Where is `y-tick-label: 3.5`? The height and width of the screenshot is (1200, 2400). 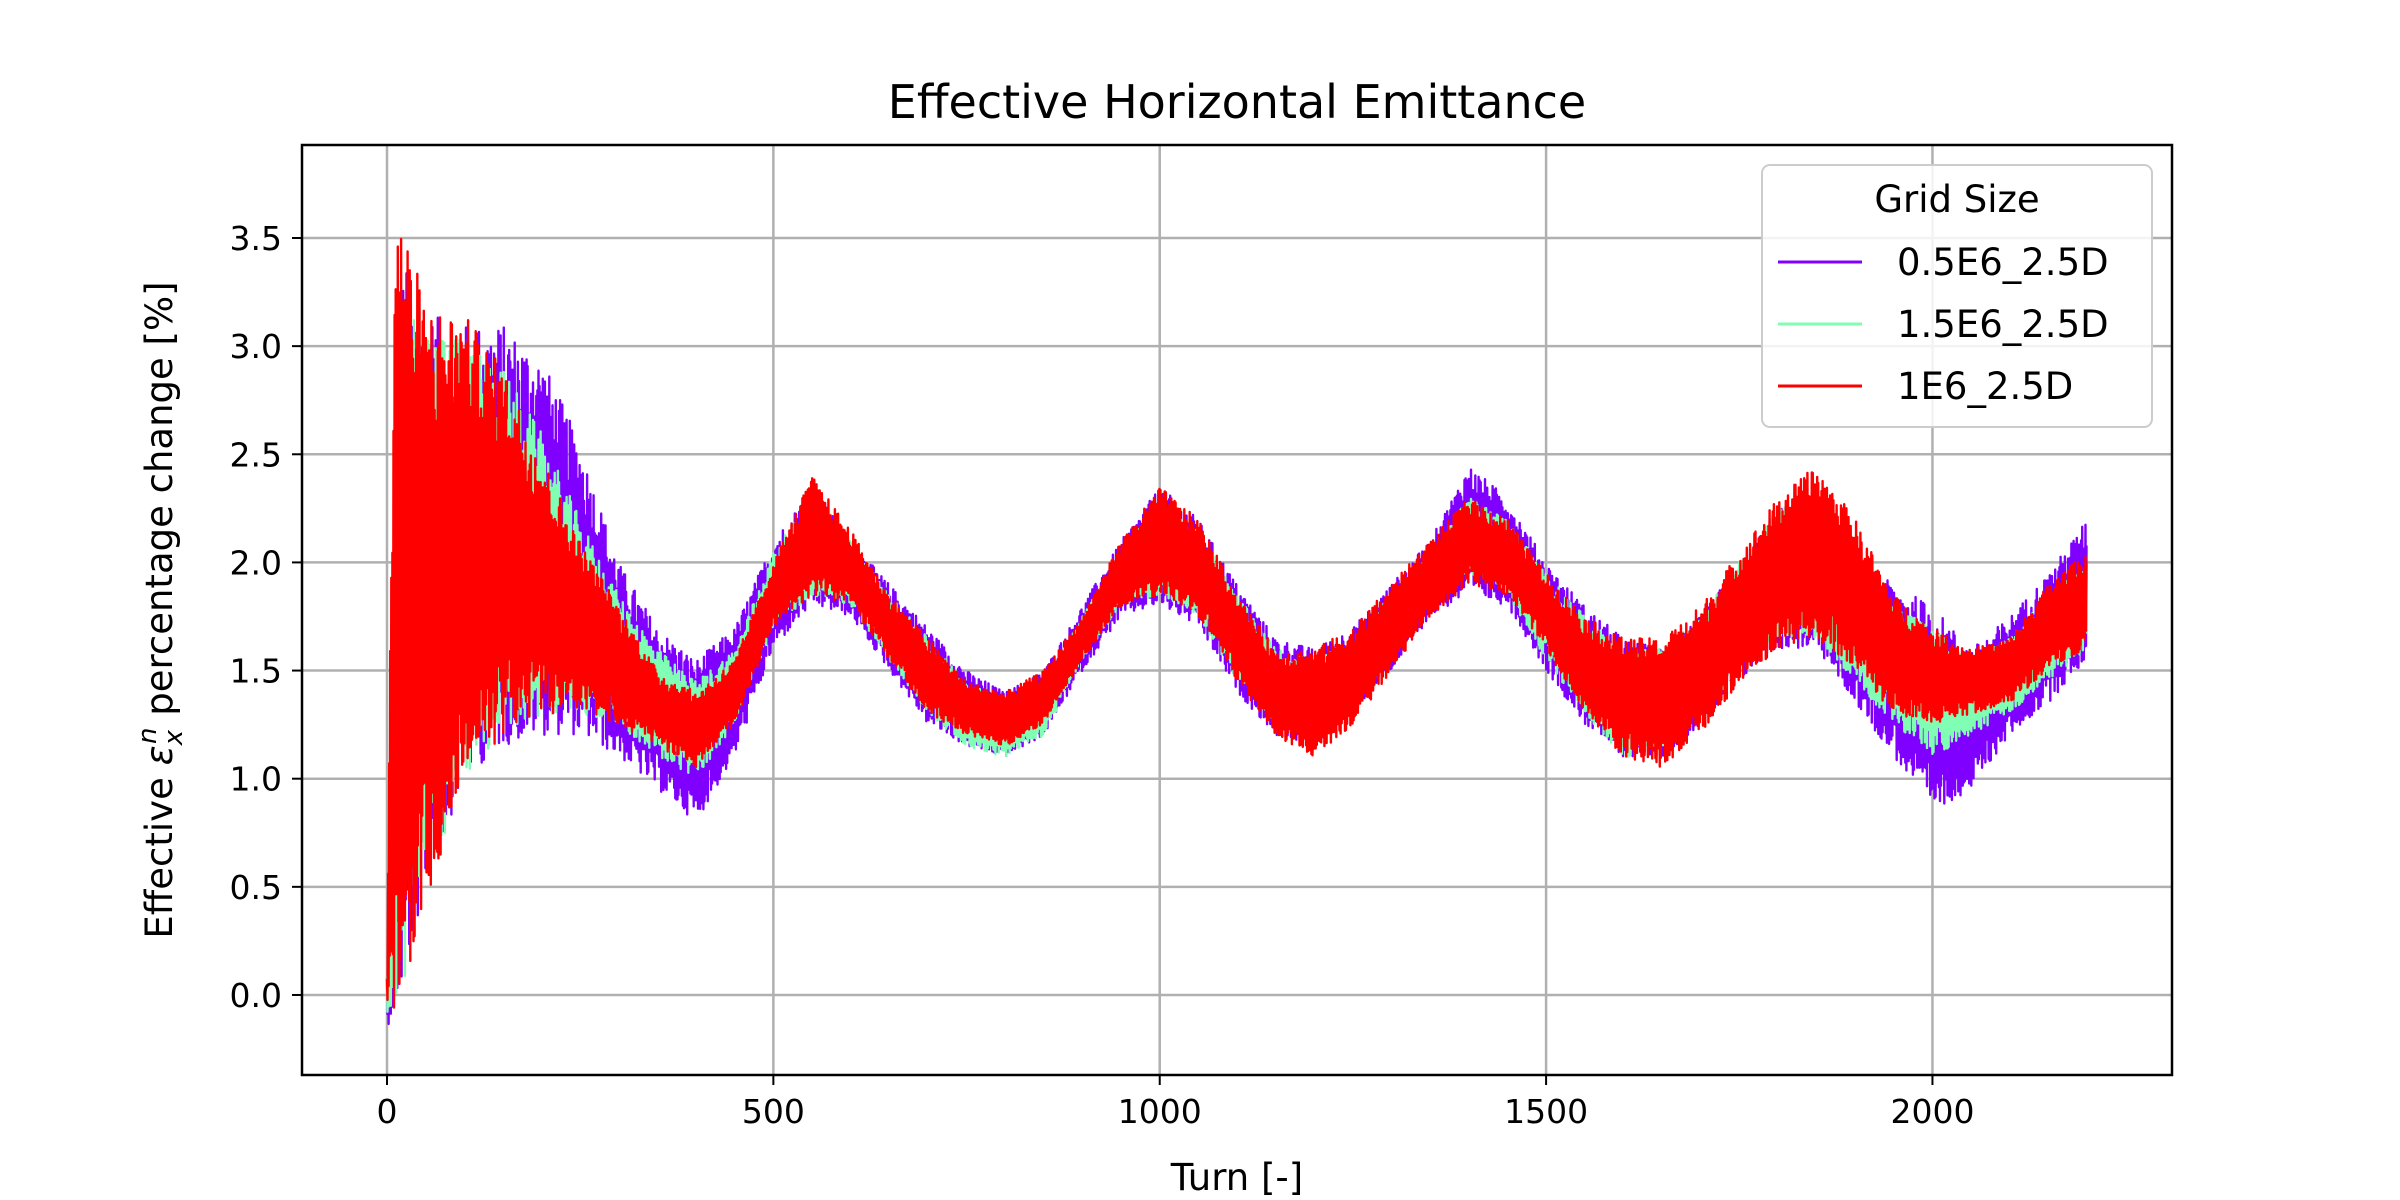
y-tick-label: 3.5 is located at coordinates (256, 238).